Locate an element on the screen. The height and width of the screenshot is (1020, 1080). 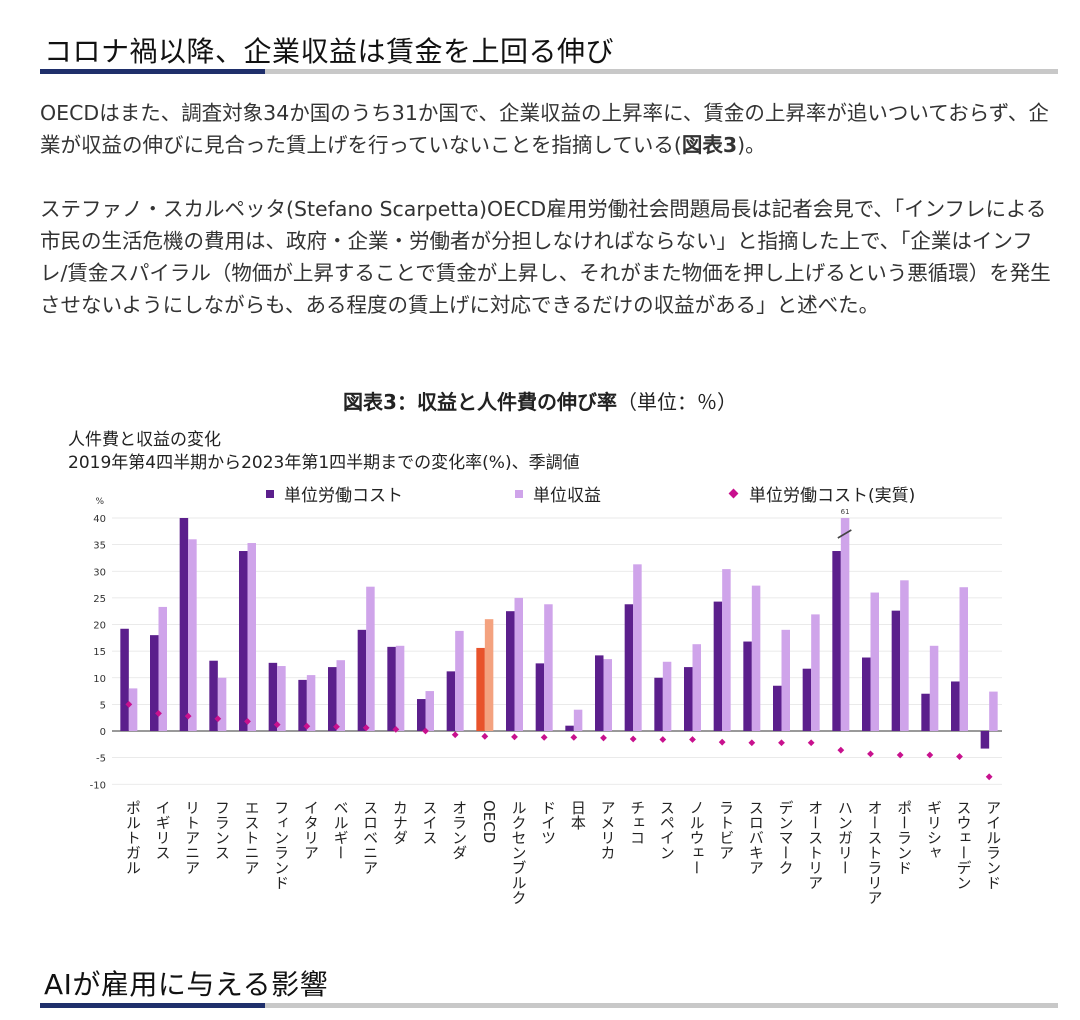
x-tick-label: スイス is located at coordinates (430, 822).